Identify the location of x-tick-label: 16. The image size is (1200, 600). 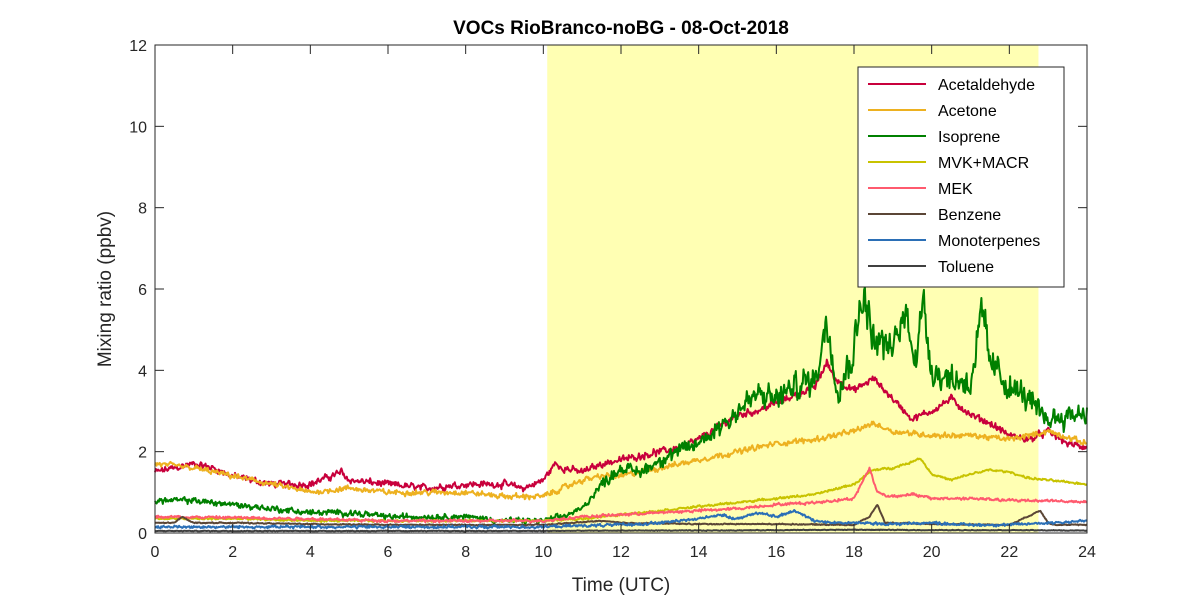
(776, 552).